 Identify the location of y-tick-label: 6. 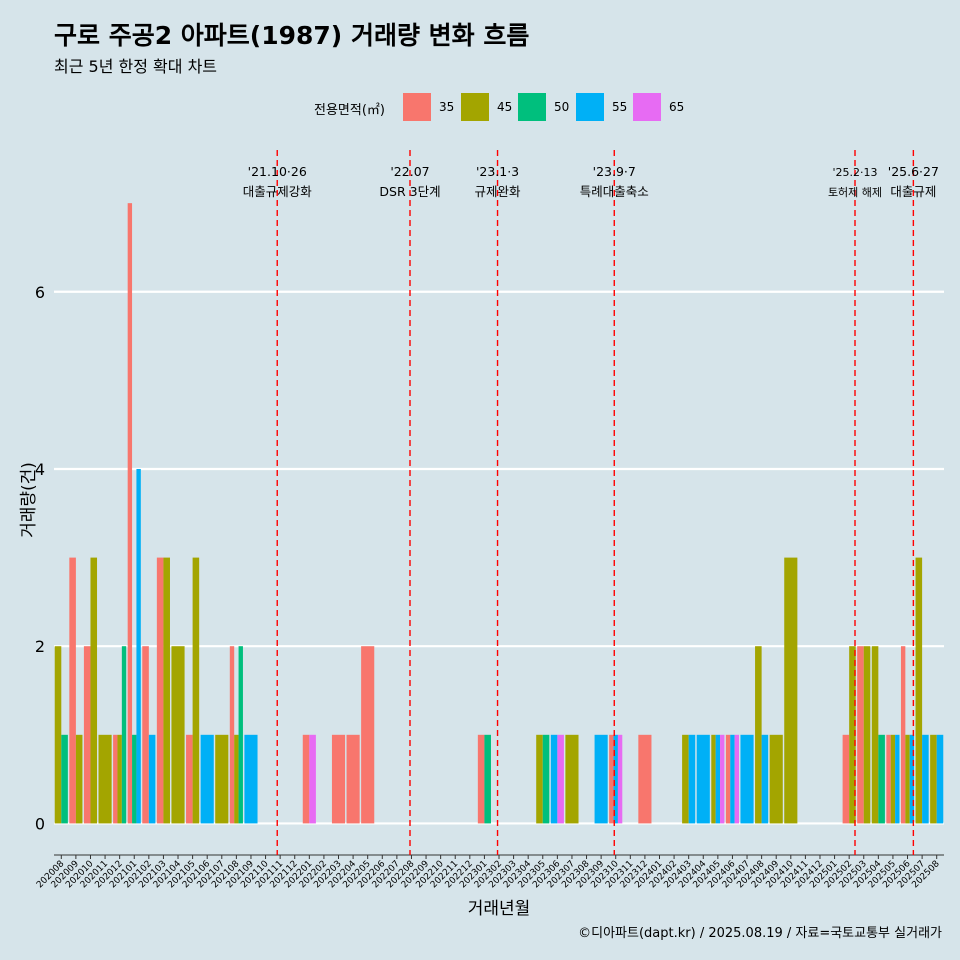
(40, 292).